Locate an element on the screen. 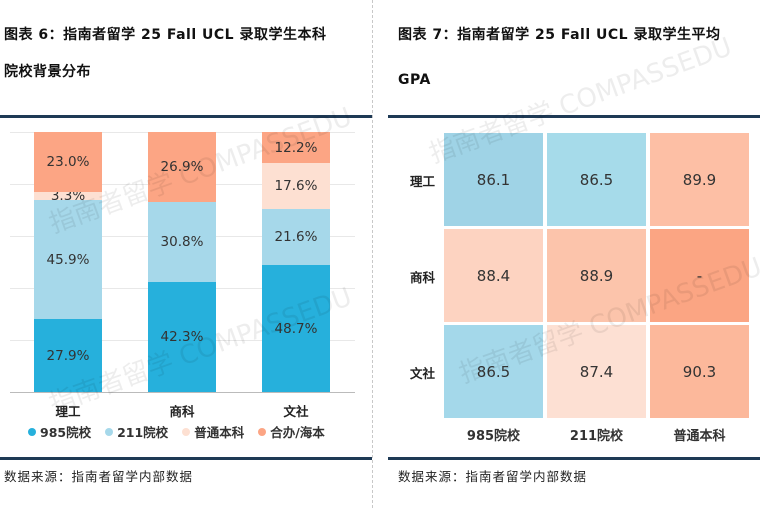 The image size is (760, 508). legend-item: 普通本科 is located at coordinates (213, 431).